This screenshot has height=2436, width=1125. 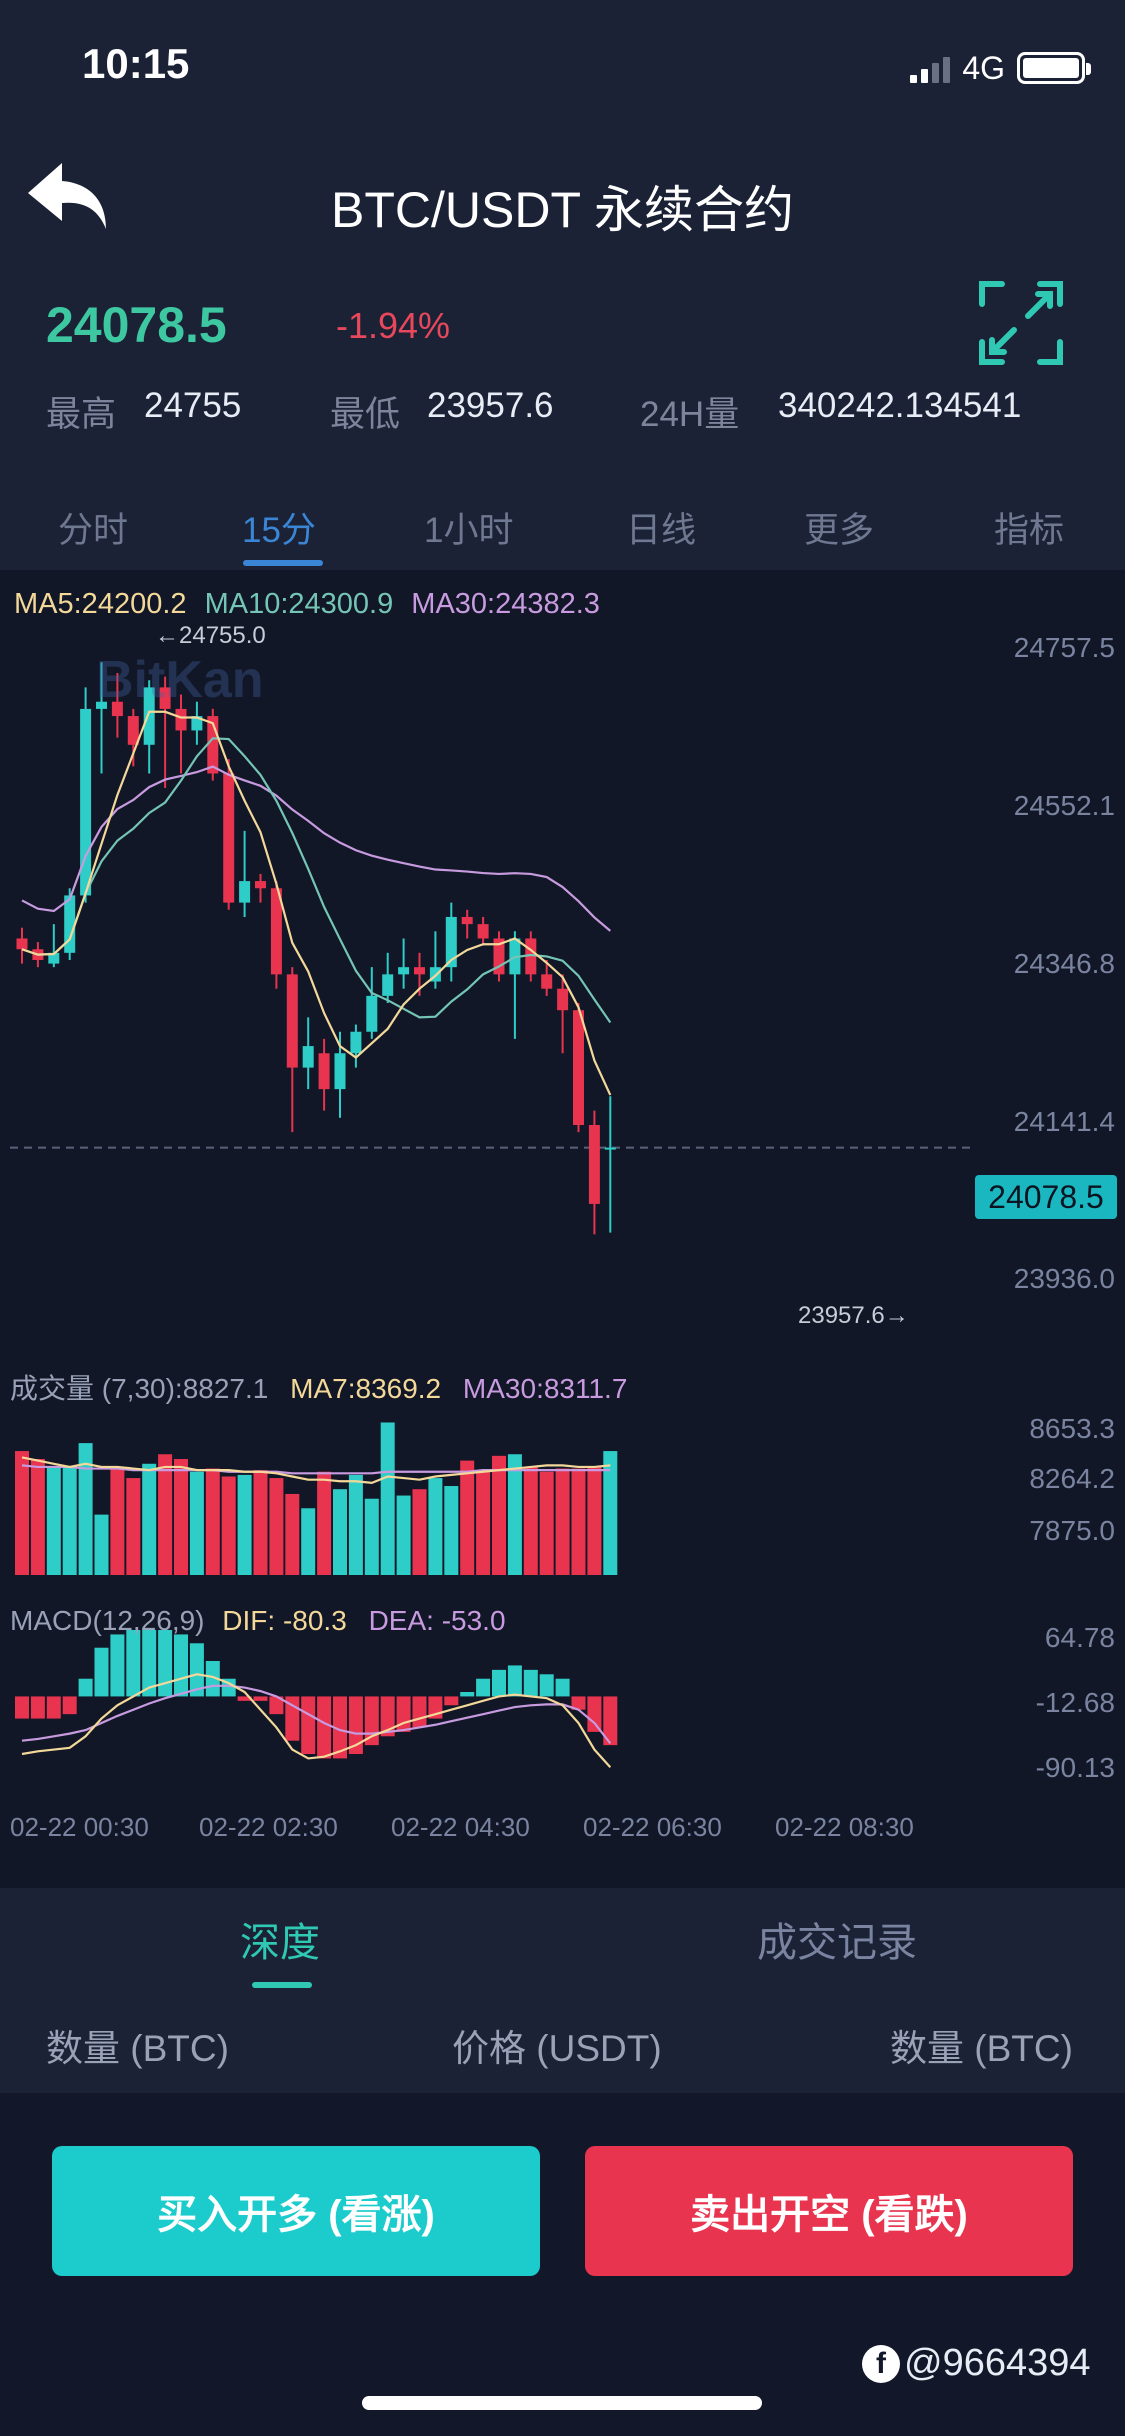 I want to click on facebook-icon: f, so click(x=881, y=2363).